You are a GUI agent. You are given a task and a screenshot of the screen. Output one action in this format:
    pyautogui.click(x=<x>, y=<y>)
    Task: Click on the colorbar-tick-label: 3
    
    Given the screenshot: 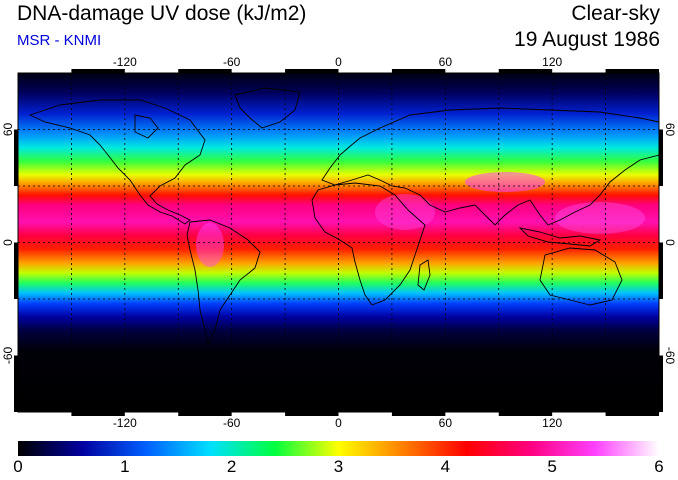 What is the action you would take?
    pyautogui.click(x=338, y=466)
    